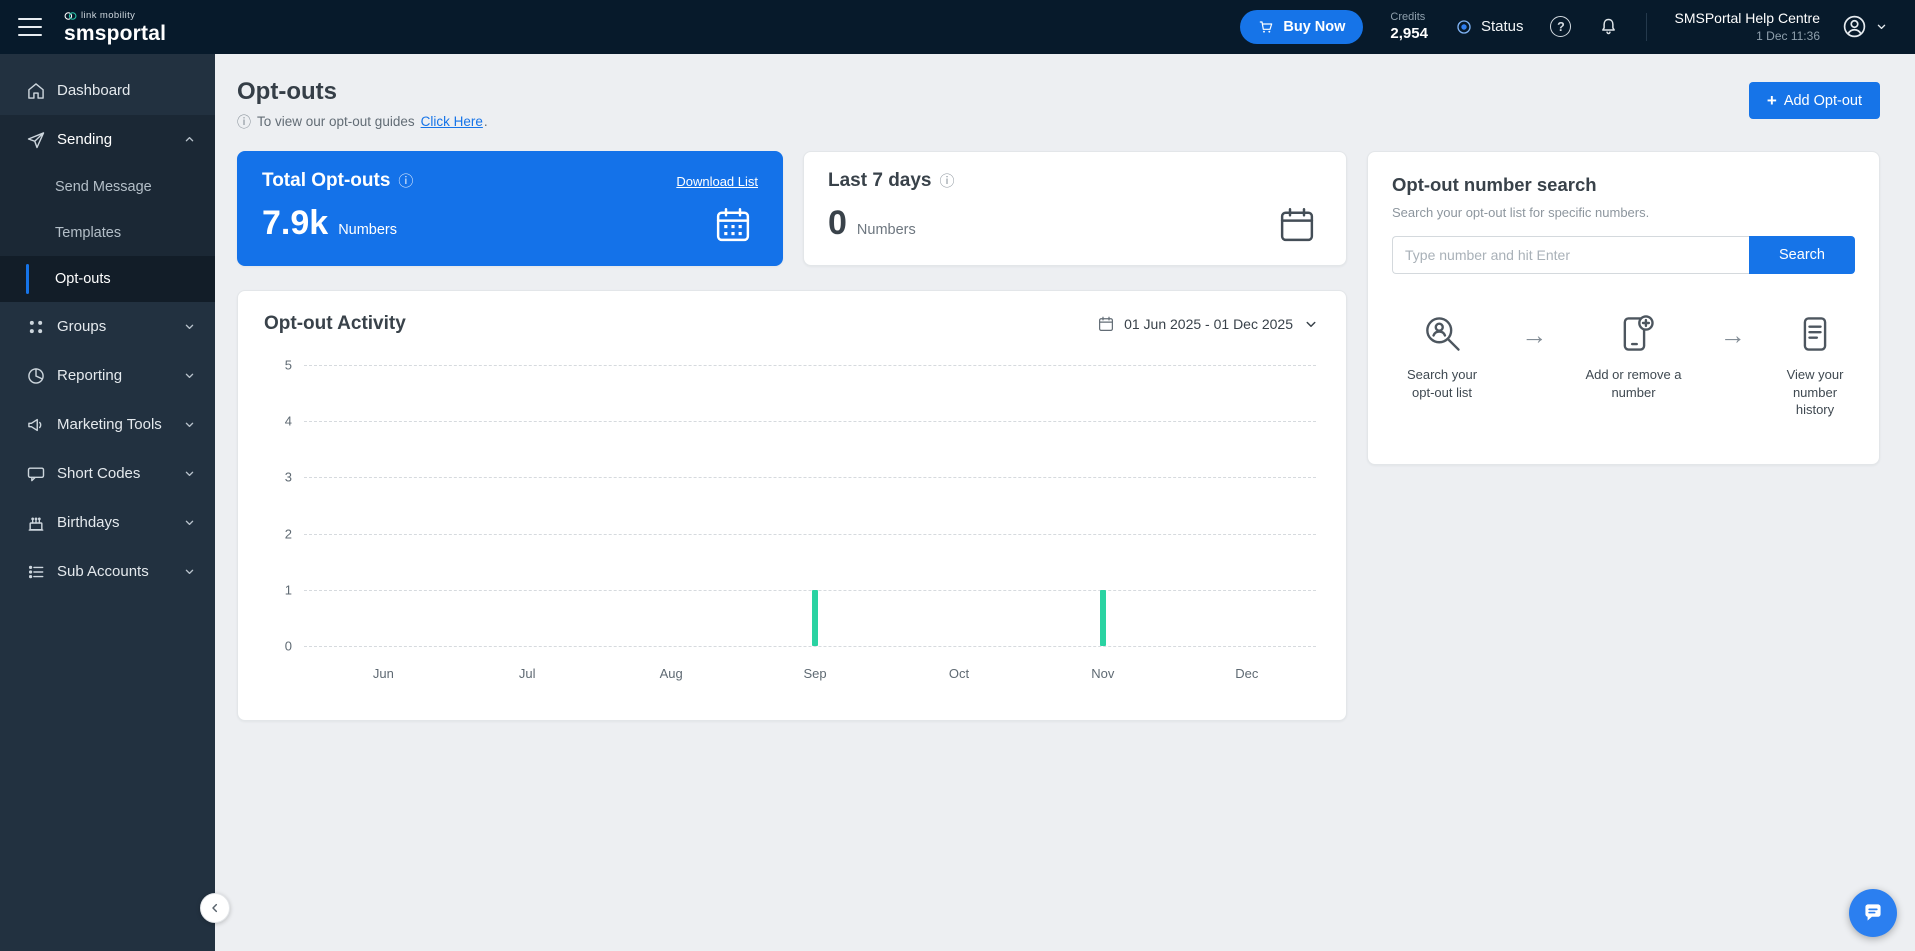 The width and height of the screenshot is (1915, 951). What do you see at coordinates (36, 140) in the screenshot?
I see `send-icon` at bounding box center [36, 140].